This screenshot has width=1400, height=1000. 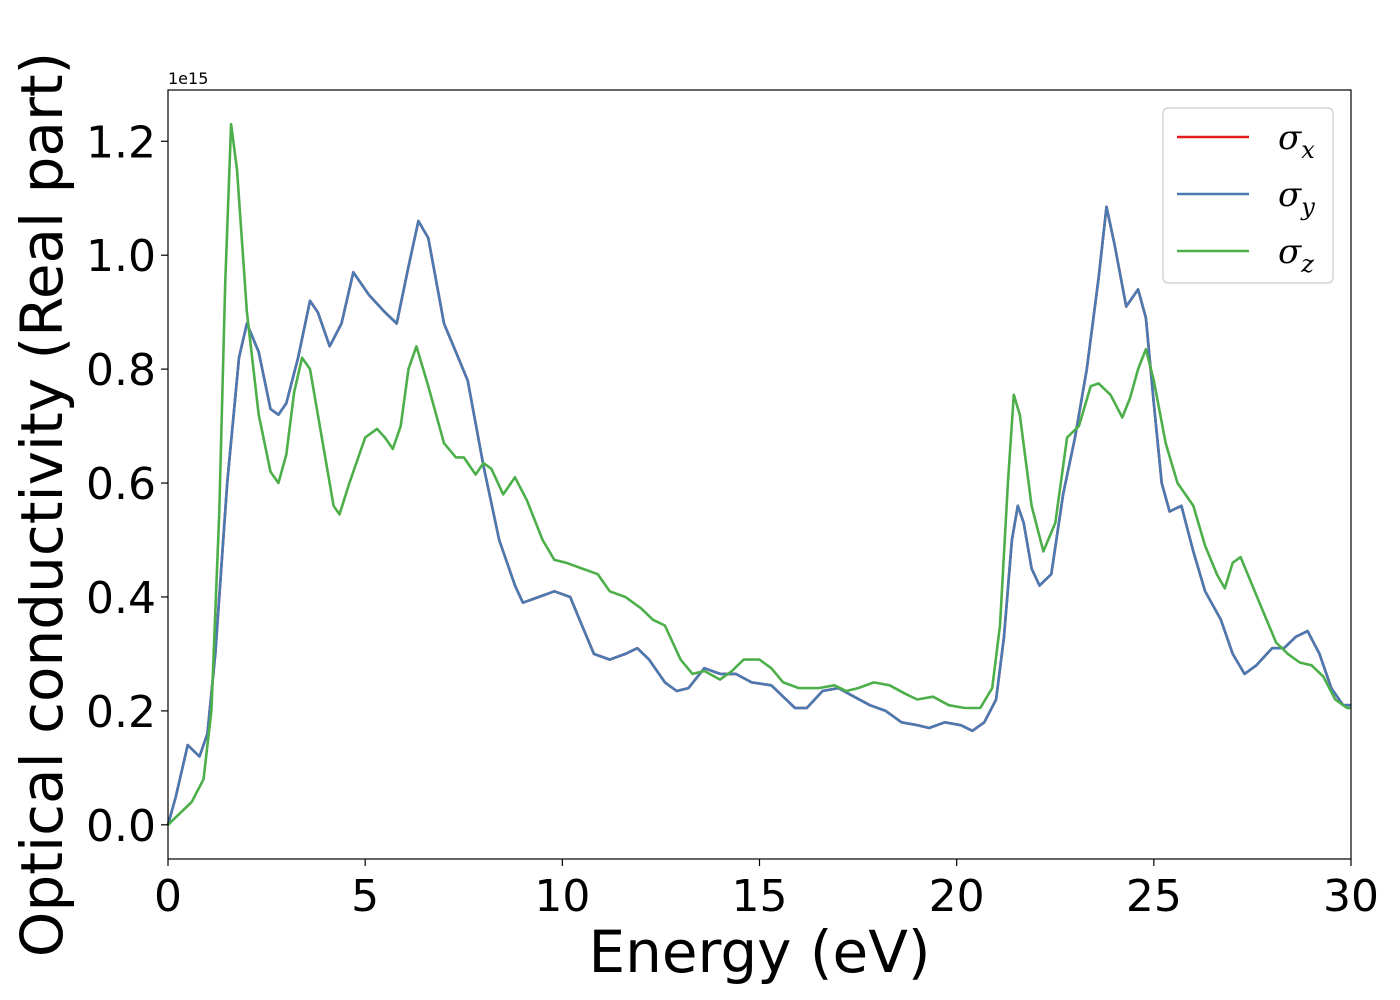 What do you see at coordinates (1351, 896) in the screenshot?
I see `x-tick-label: 30` at bounding box center [1351, 896].